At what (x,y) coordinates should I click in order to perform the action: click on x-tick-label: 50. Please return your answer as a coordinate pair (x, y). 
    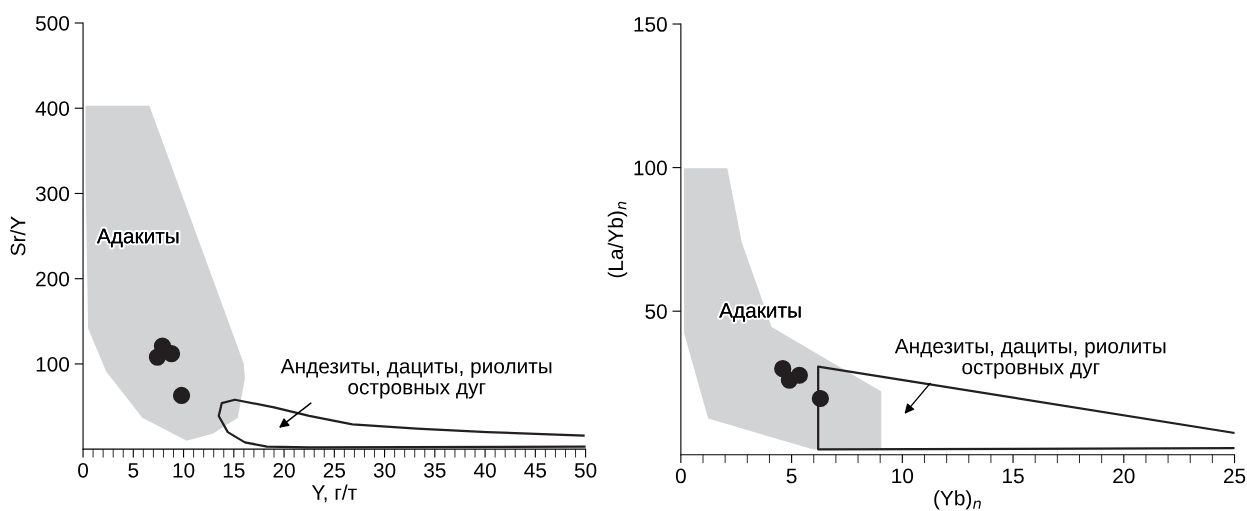
    Looking at the image, I should click on (585, 470).